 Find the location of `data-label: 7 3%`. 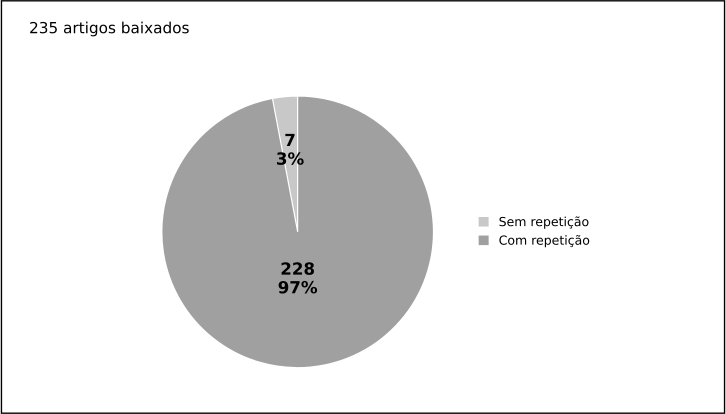

data-label: 7 3% is located at coordinates (290, 149).